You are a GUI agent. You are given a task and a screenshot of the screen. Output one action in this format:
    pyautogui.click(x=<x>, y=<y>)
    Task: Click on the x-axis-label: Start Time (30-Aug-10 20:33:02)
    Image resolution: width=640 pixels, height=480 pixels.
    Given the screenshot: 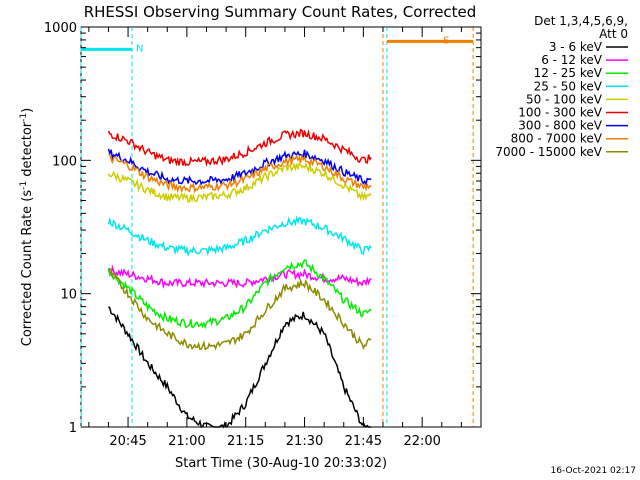 What is the action you would take?
    pyautogui.click(x=281, y=463)
    